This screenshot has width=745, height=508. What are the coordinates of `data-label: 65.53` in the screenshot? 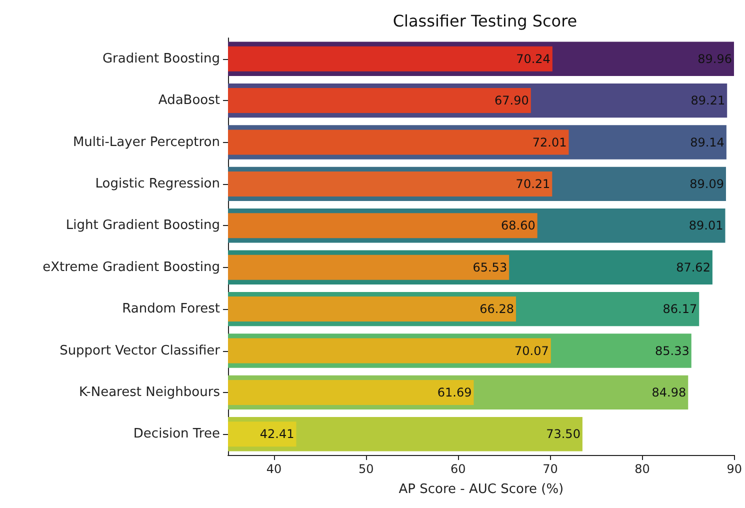 It's located at (490, 267).